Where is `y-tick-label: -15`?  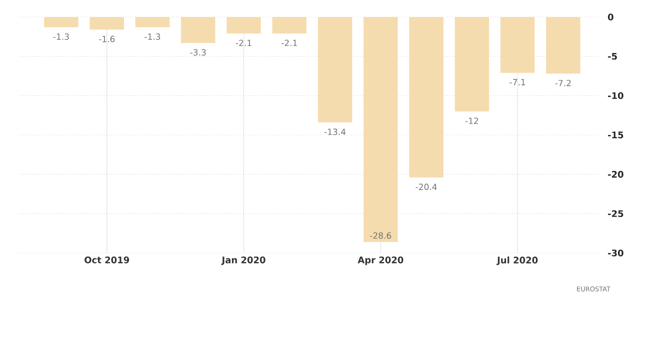
y-tick-label: -15 is located at coordinates (616, 135).